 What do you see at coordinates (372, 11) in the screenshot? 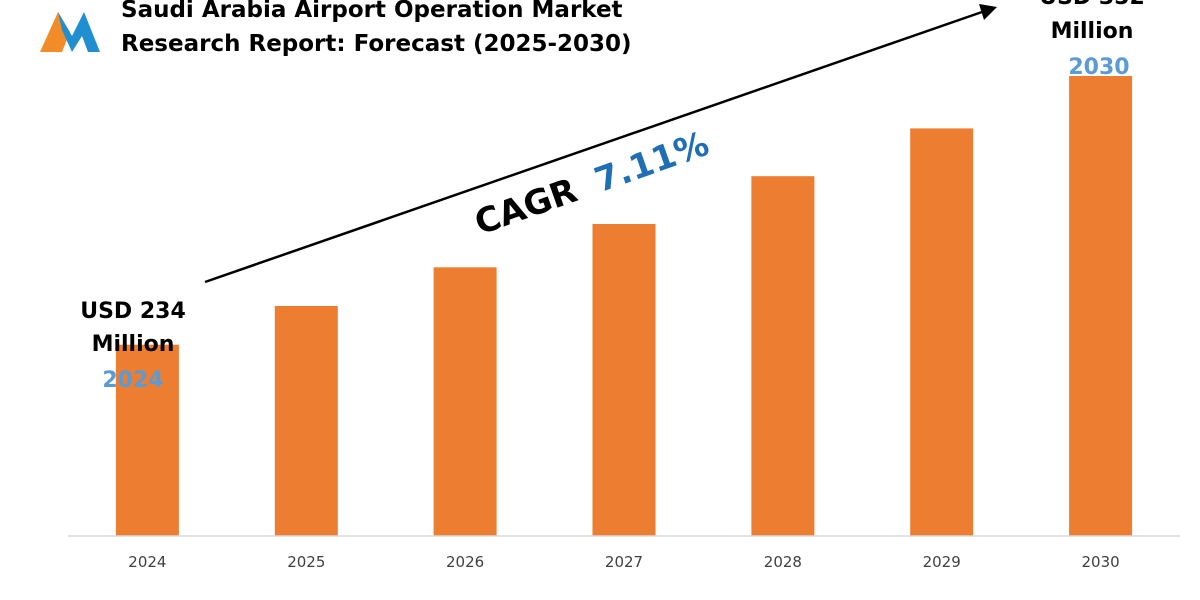
I see `chart-title-line-1: Saudi Arabia Airport Operation Market` at bounding box center [372, 11].